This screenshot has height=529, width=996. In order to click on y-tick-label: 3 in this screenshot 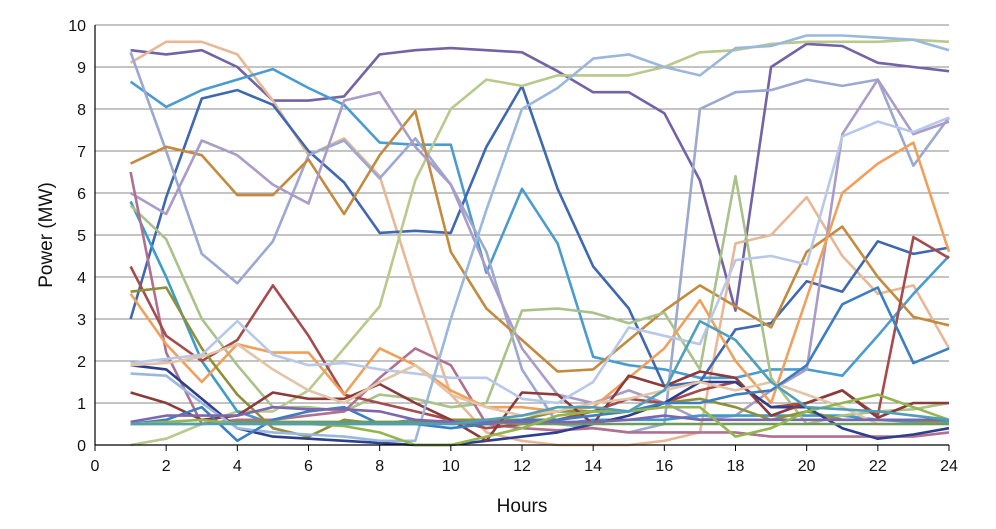, I will do `click(81, 320)`.